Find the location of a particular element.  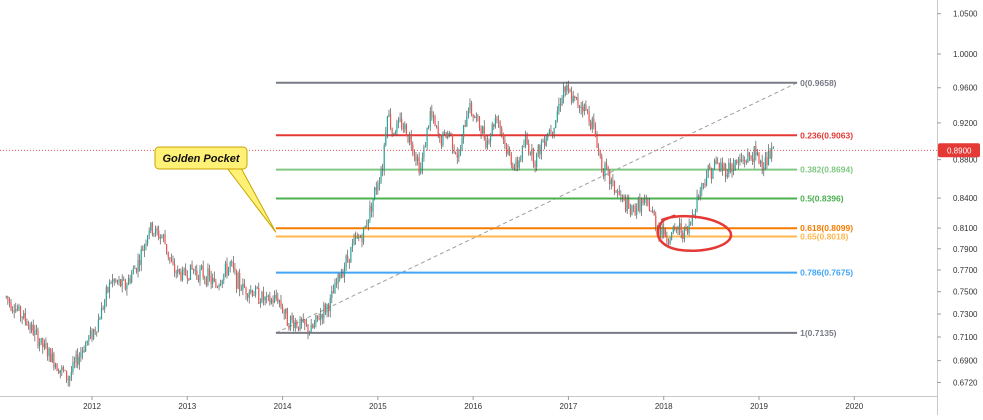

current-price-tag is located at coordinates (959, 150).